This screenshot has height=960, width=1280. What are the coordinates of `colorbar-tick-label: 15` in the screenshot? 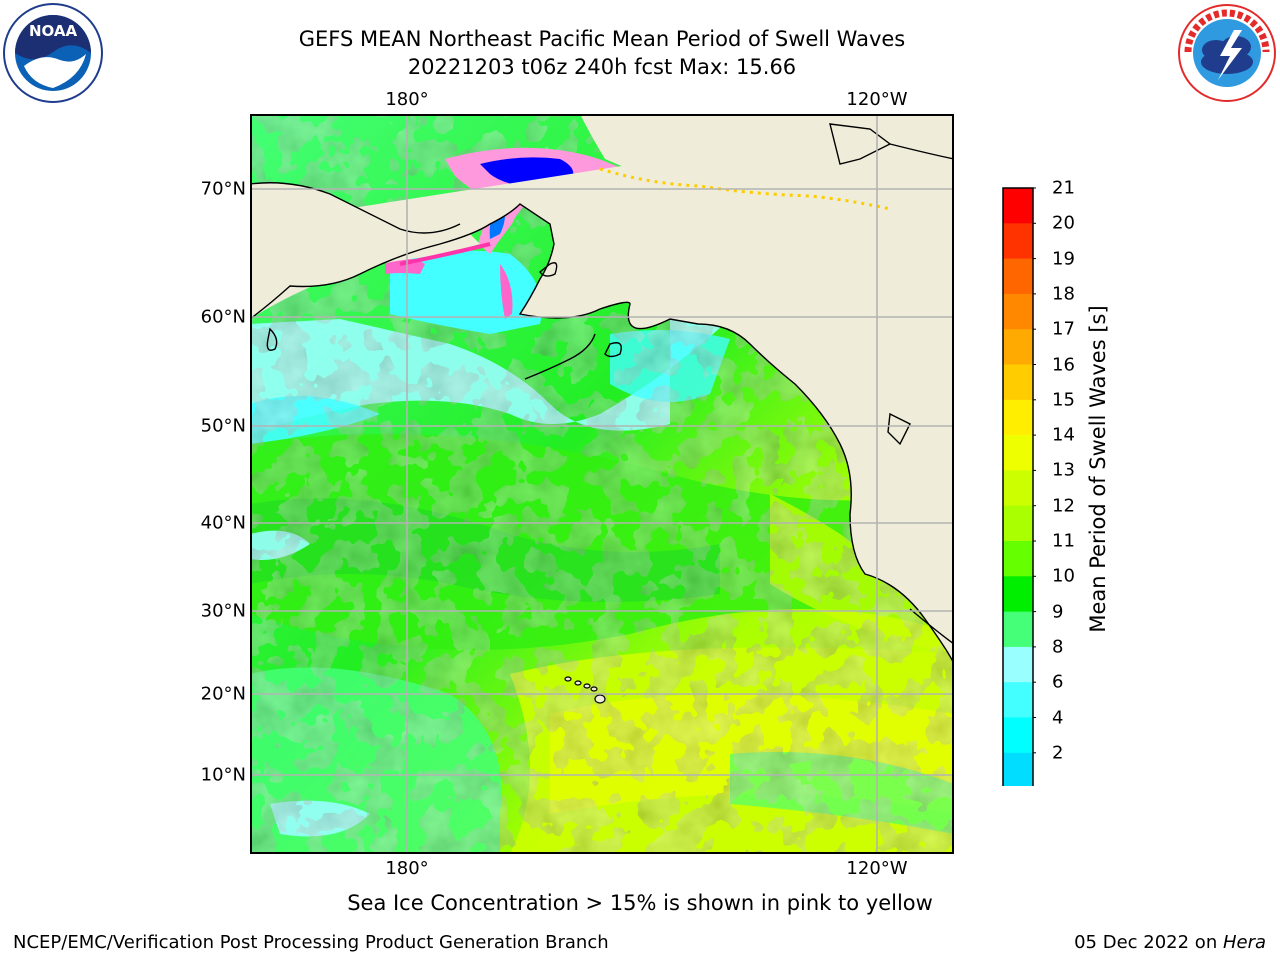 It's located at (1063, 400).